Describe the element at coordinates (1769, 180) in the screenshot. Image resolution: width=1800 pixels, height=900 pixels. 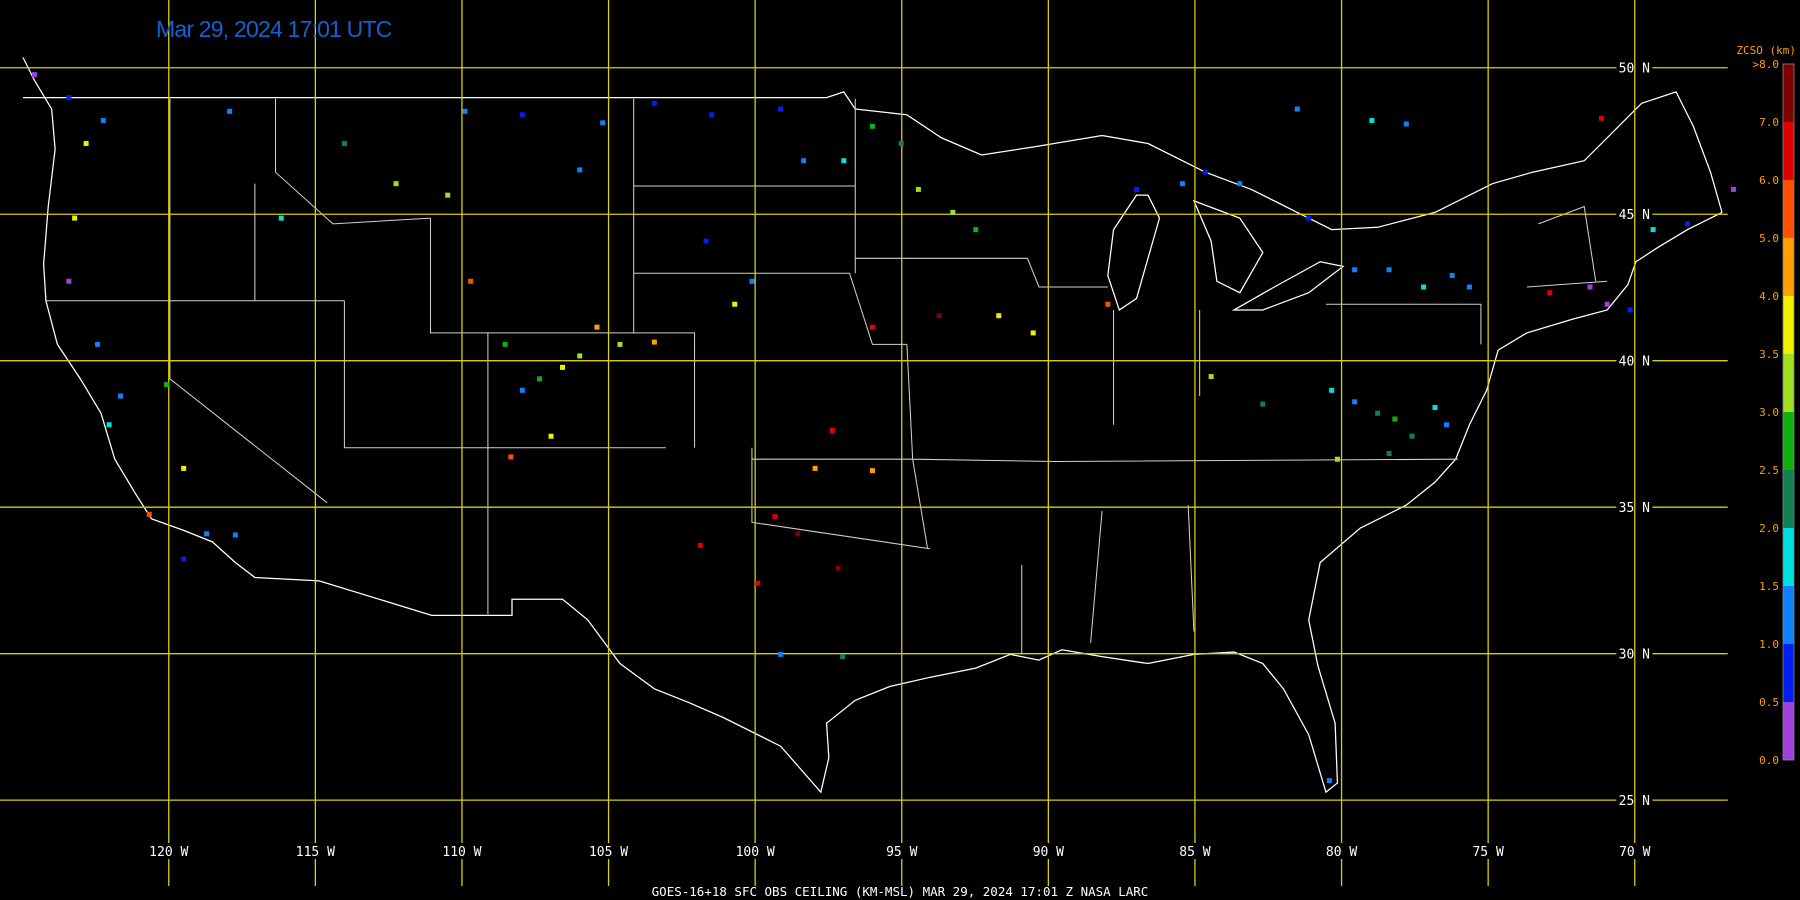
I see `legend-label: 6.0` at that location.